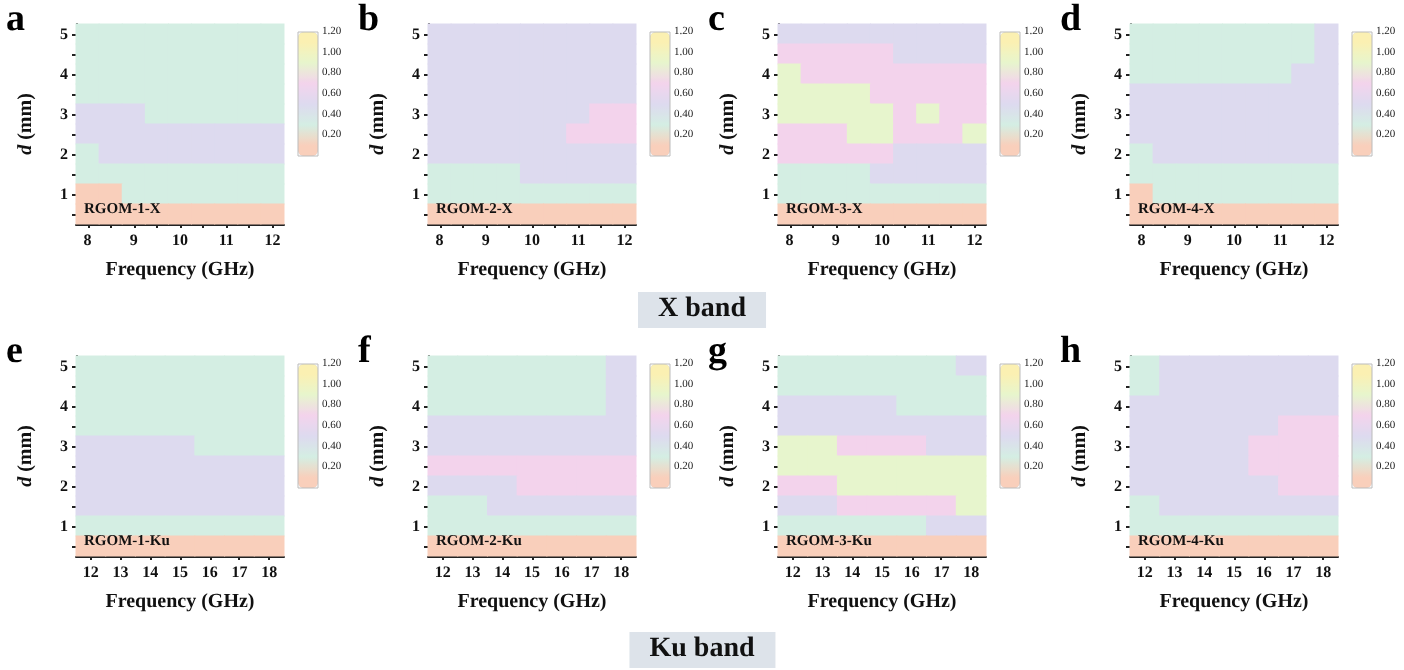  Describe the element at coordinates (702, 650) in the screenshot. I see `text: Ku band` at that location.